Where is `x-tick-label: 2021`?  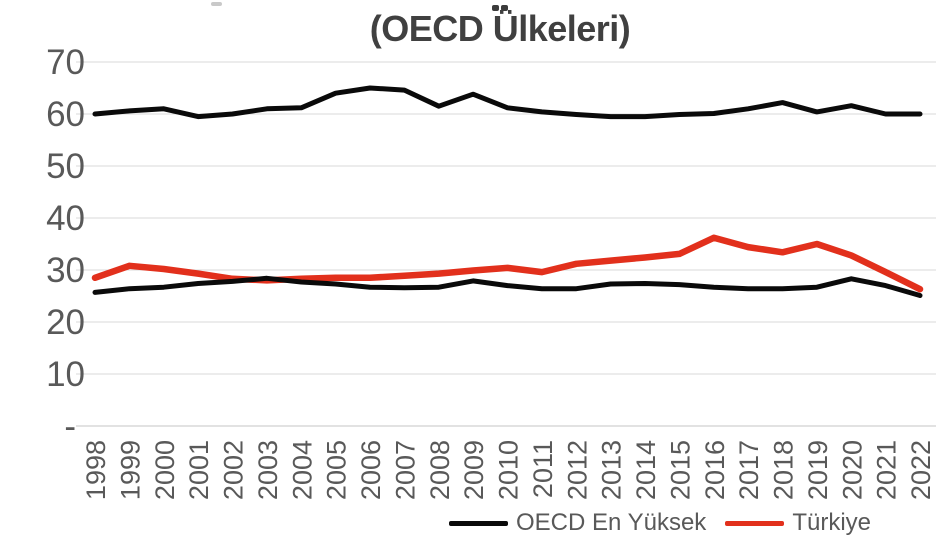 x-tick-label: 2021 is located at coordinates (887, 470).